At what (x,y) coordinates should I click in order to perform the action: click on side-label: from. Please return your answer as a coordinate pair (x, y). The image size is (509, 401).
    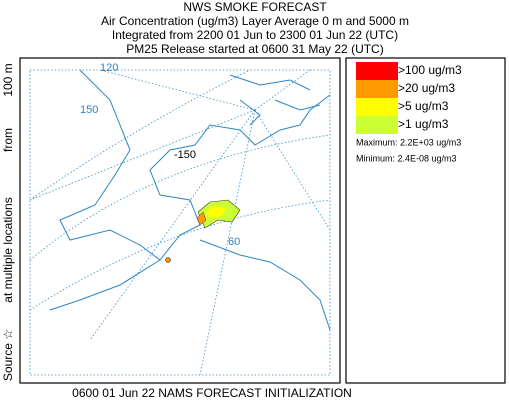
    Looking at the image, I should click on (8, 140).